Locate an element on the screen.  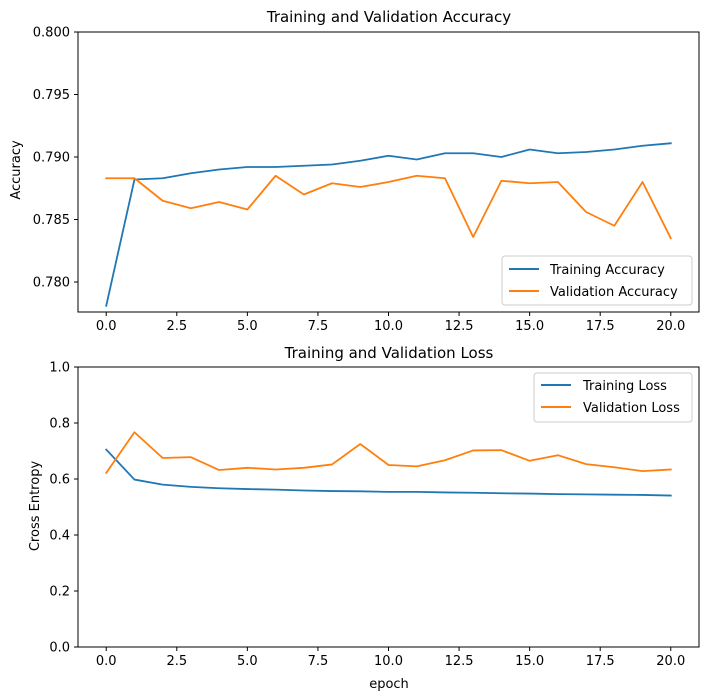
accuracy-legend-label-training: Training Accuracy is located at coordinates (607, 270).